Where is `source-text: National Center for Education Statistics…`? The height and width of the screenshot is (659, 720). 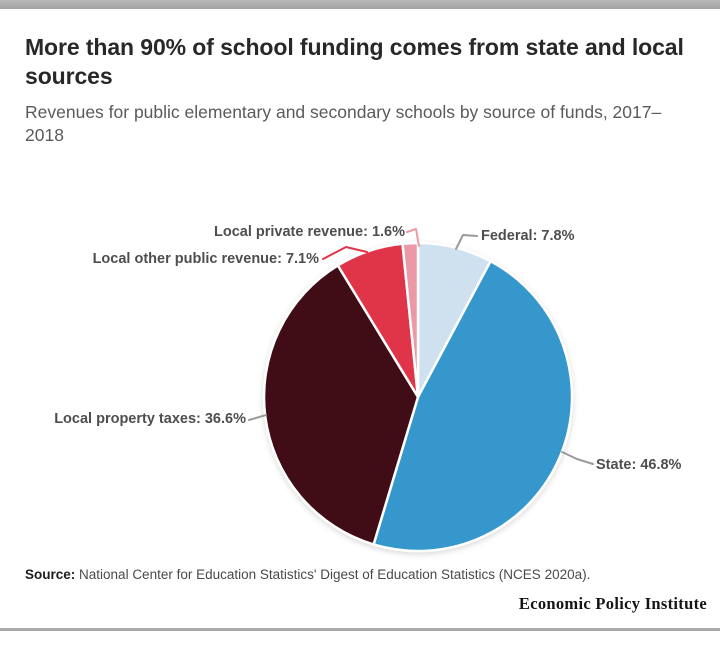
source-text: National Center for Education Statistics… is located at coordinates (335, 574).